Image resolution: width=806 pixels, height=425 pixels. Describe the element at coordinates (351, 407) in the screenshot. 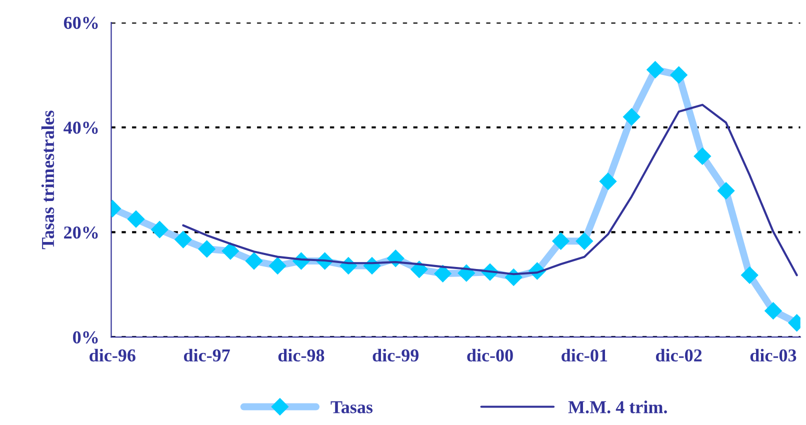

I see `legend-label: Tasas` at that location.